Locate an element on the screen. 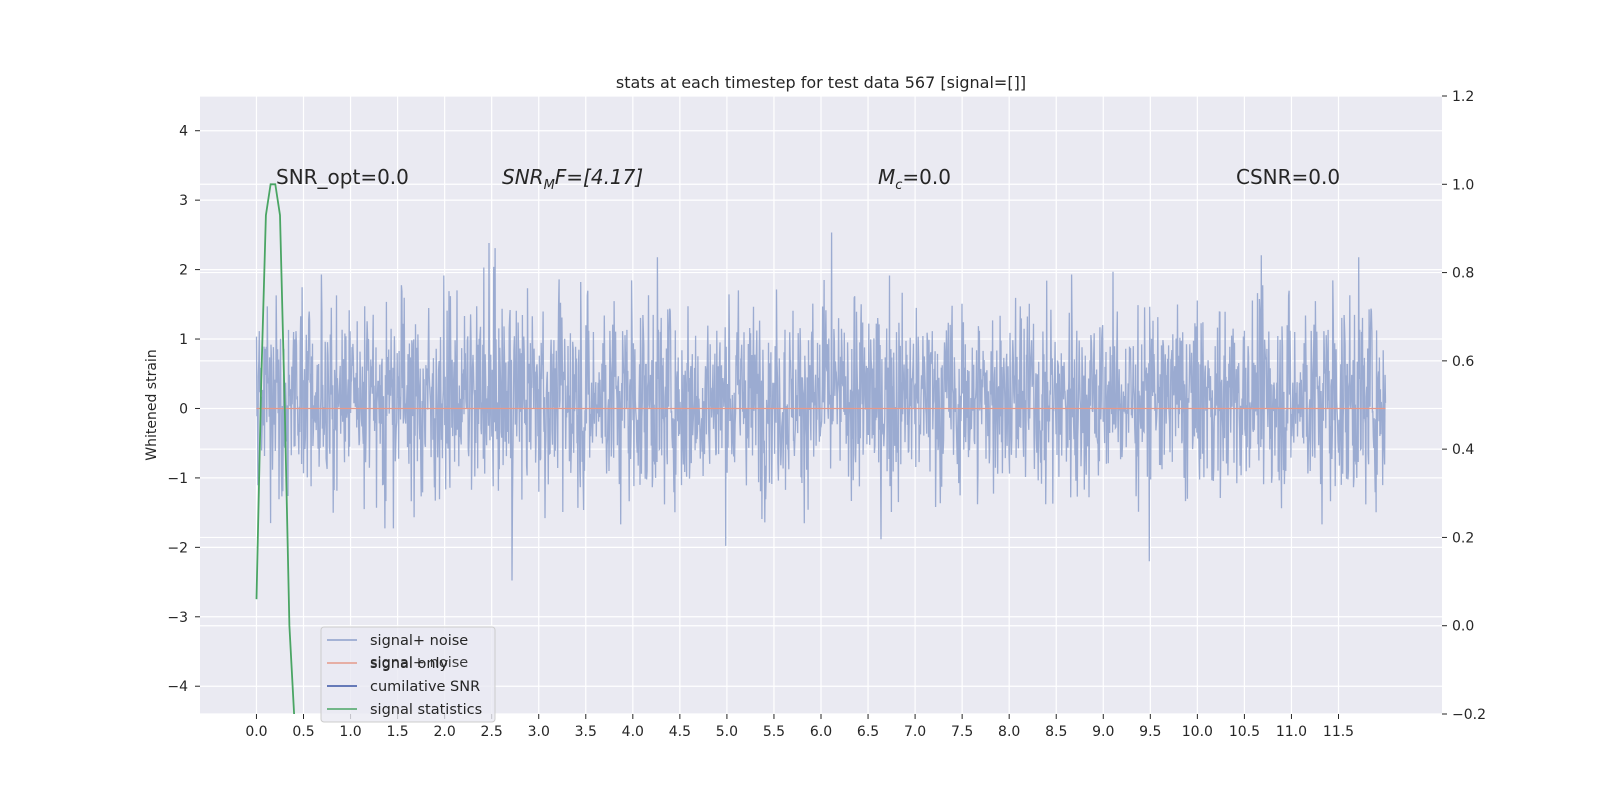 The image size is (1600, 800). y-tick-label: −4 is located at coordinates (177, 687).